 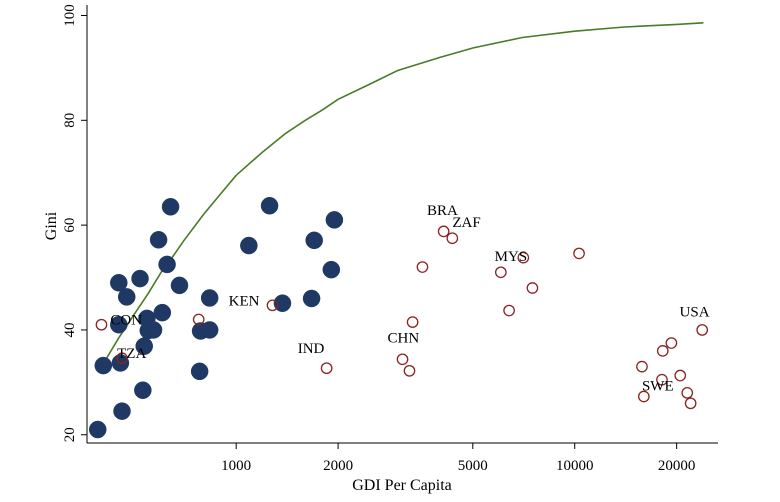 What do you see at coordinates (402, 485) in the screenshot?
I see `x-axis-label: GDI Per Capita` at bounding box center [402, 485].